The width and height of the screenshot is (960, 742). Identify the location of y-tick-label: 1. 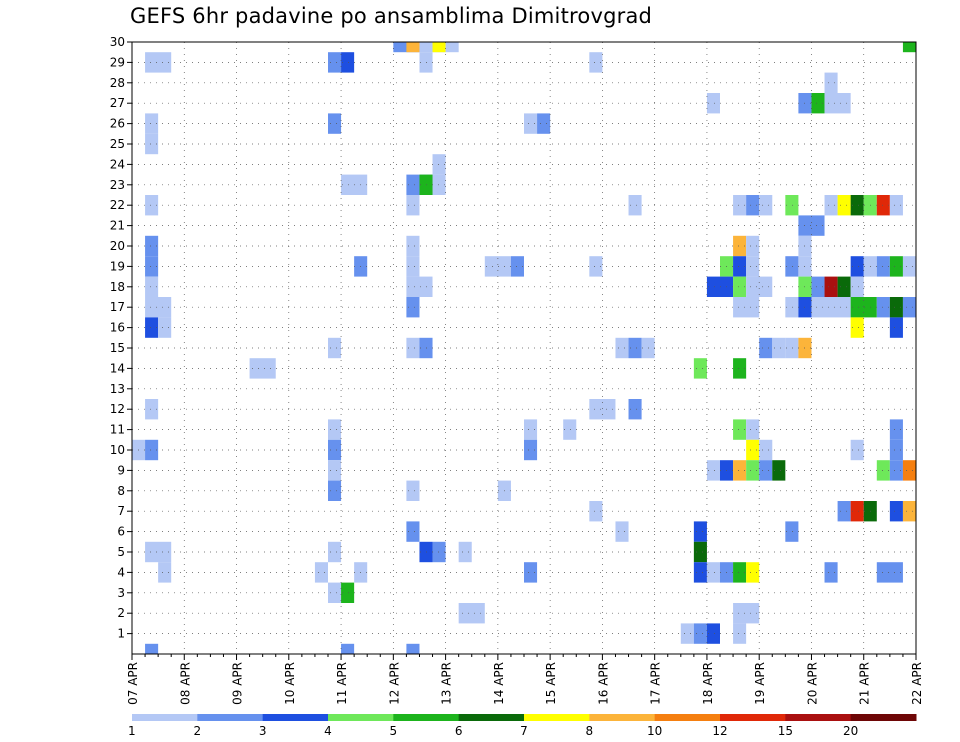
(121, 634).